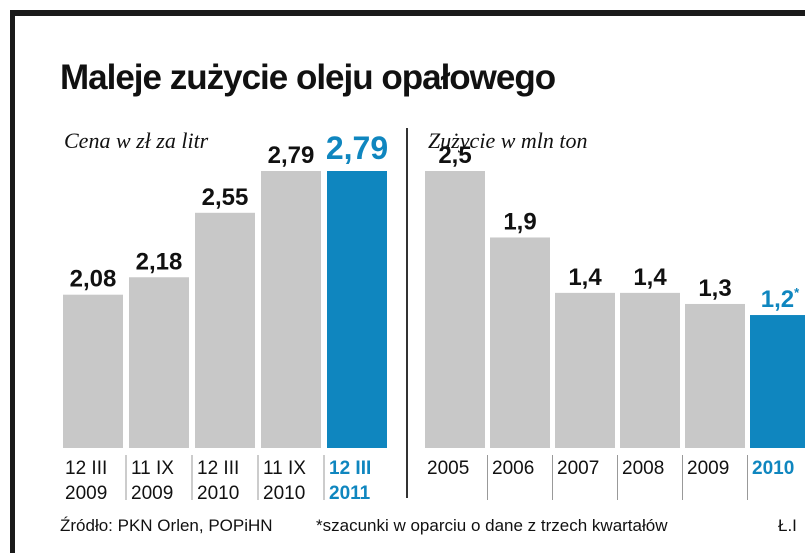 The height and width of the screenshot is (553, 805). What do you see at coordinates (12, 281) in the screenshot?
I see `left-rule` at bounding box center [12, 281].